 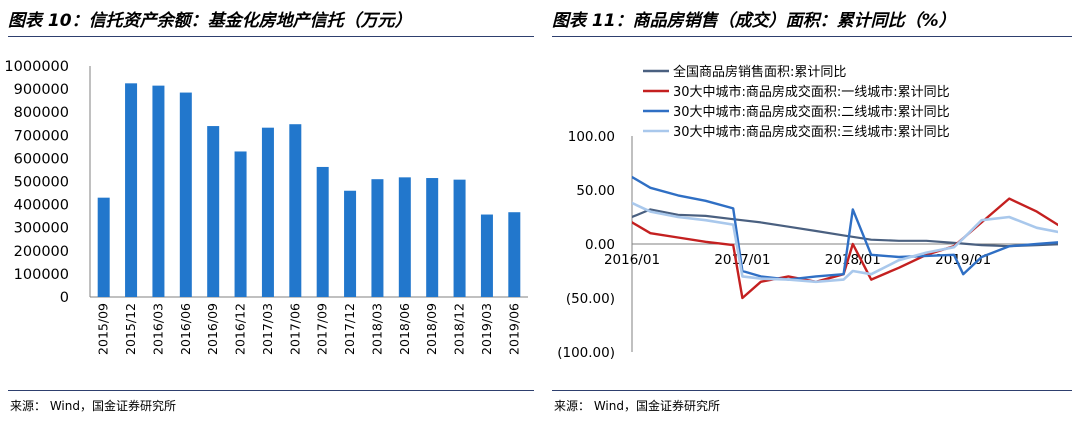 What do you see at coordinates (130, 329) in the screenshot?
I see `x-tick-label: 2015/12` at bounding box center [130, 329].